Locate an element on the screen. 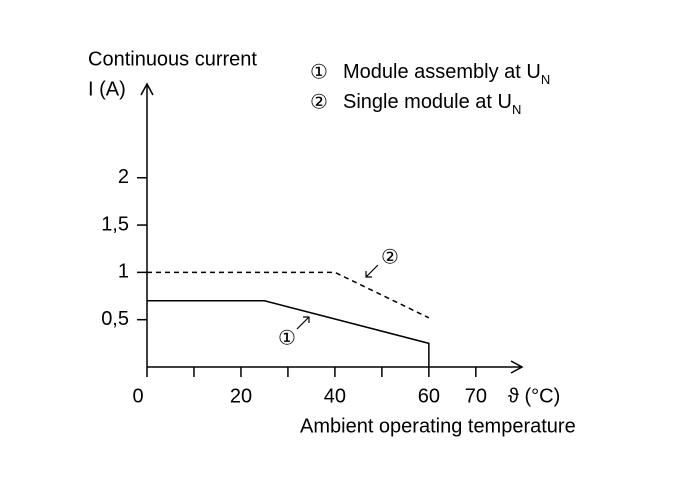 The height and width of the screenshot is (496, 697). legend-name: Single module at U is located at coordinates (427, 102).